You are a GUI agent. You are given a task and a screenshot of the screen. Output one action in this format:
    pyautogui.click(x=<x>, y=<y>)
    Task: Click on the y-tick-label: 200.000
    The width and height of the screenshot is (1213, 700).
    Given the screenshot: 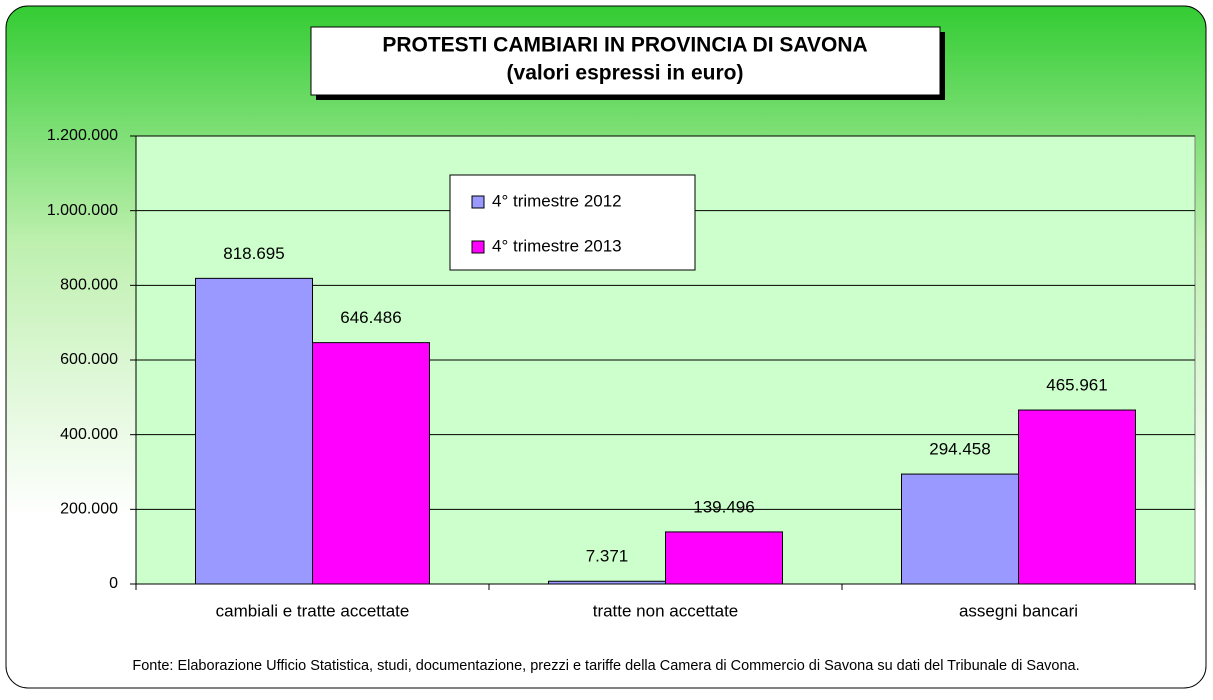 What is the action you would take?
    pyautogui.click(x=89, y=509)
    